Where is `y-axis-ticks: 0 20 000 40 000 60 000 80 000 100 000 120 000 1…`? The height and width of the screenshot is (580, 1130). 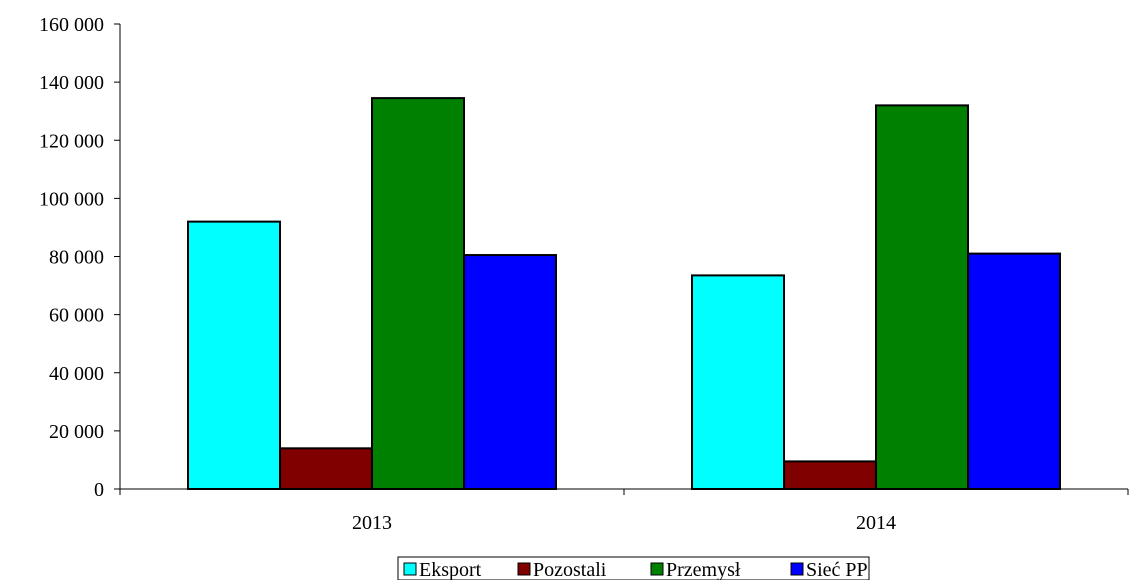
y-axis-ticks: 0 20 000 40 000 60 000 80 000 100 000 120 000 1… is located at coordinates (79, 257).